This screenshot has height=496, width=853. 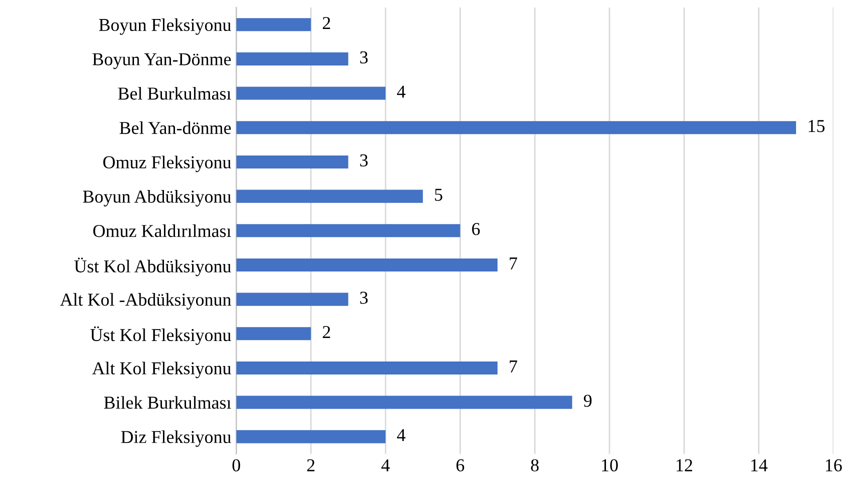 I want to click on data-label: 15, so click(x=816, y=126).